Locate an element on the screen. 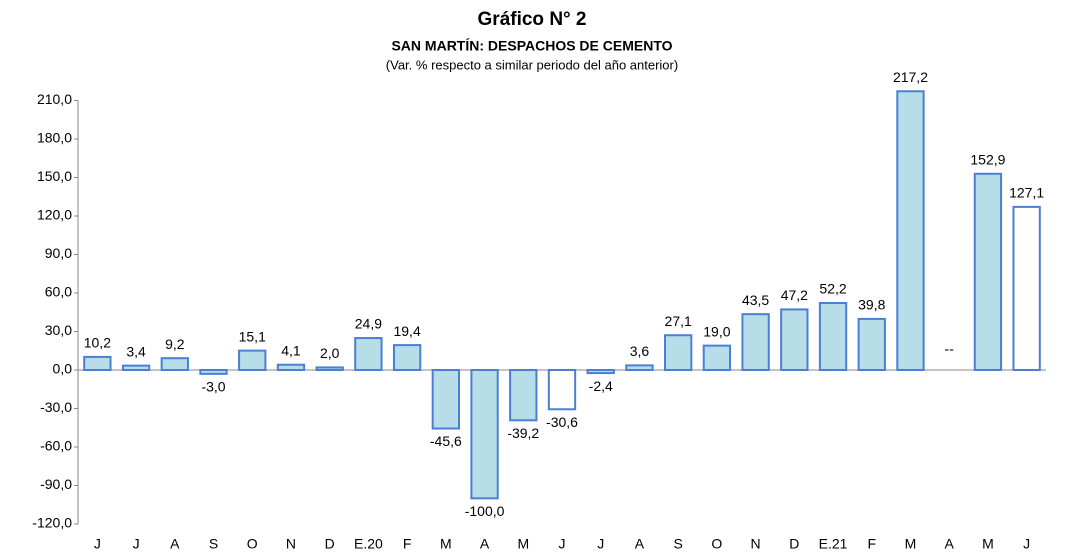 The image size is (1065, 553). y-tick-label: 30,0 is located at coordinates (58, 330).